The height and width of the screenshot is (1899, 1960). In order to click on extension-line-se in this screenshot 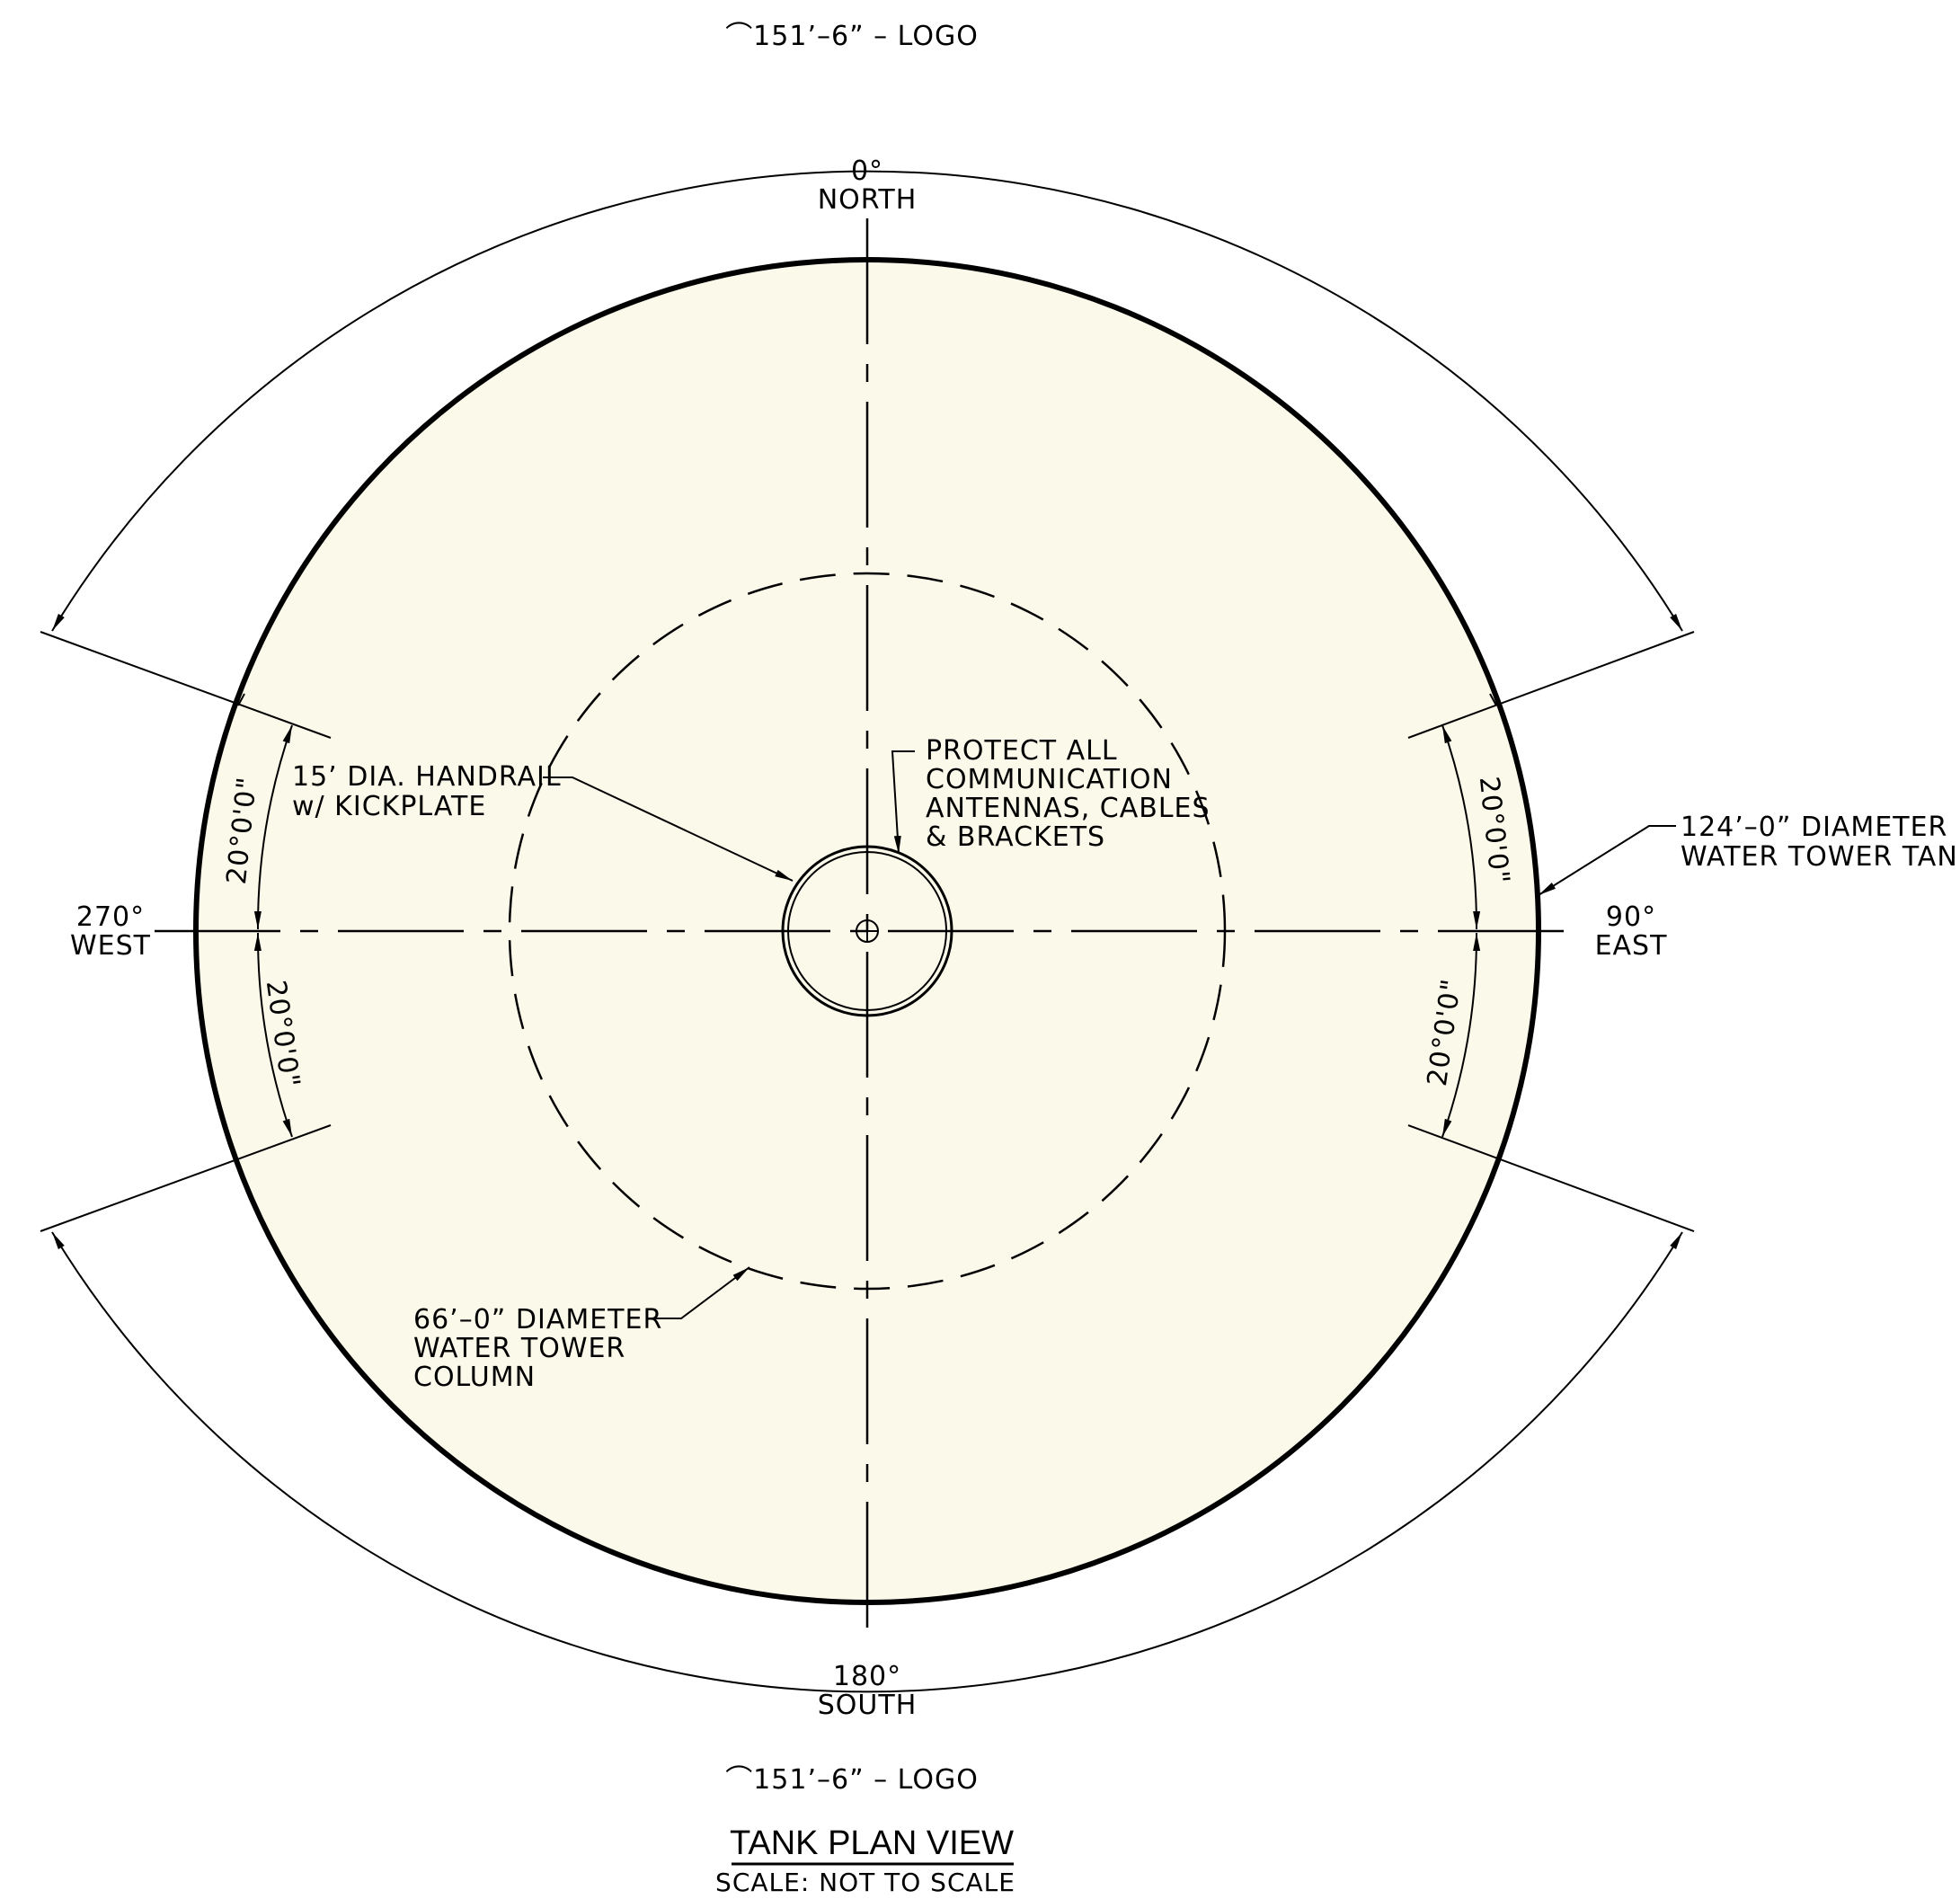, I will do `click(1551, 1178)`.